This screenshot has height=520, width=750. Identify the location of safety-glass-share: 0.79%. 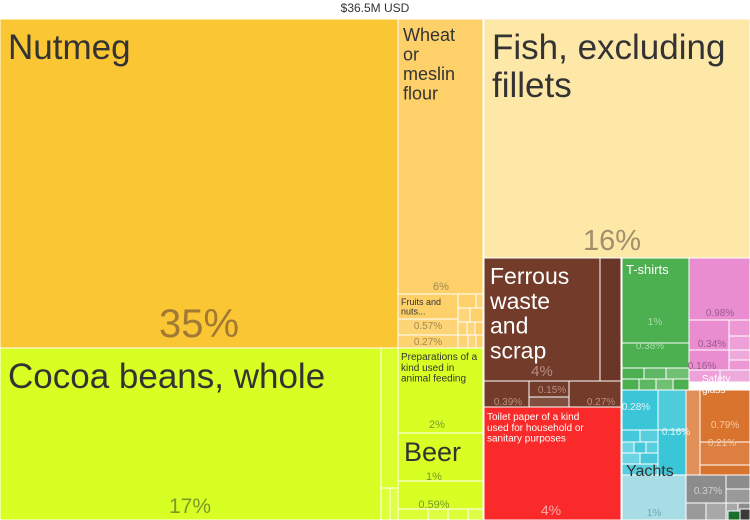
(725, 425).